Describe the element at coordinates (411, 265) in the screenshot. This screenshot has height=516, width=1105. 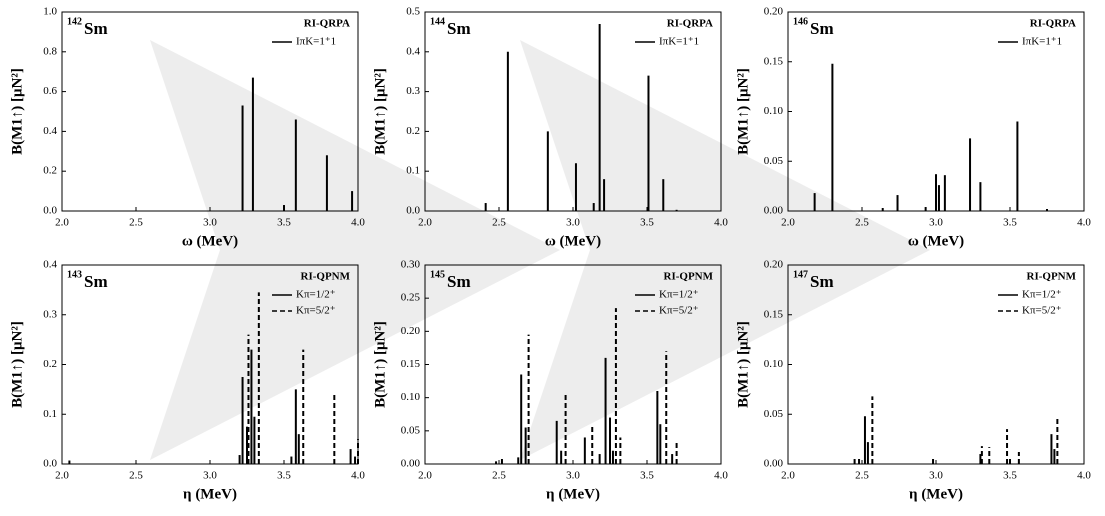
I see `y-tick-label: 0.30` at that location.